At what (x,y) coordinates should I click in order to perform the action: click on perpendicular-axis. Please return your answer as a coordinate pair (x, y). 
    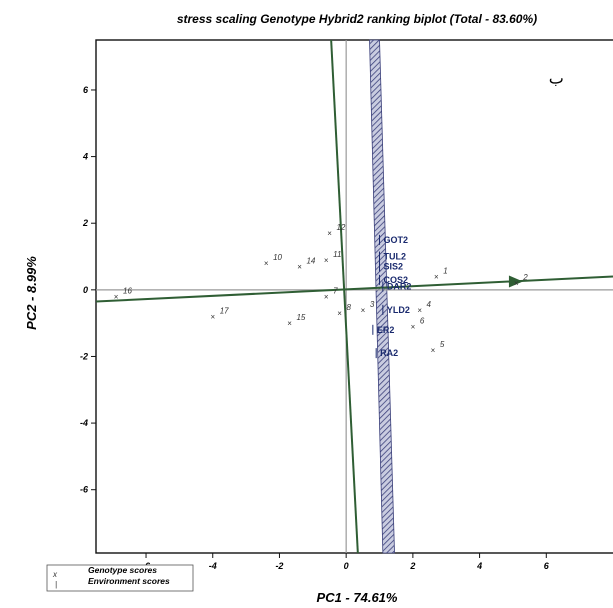
    Looking at the image, I should click on (344, 296).